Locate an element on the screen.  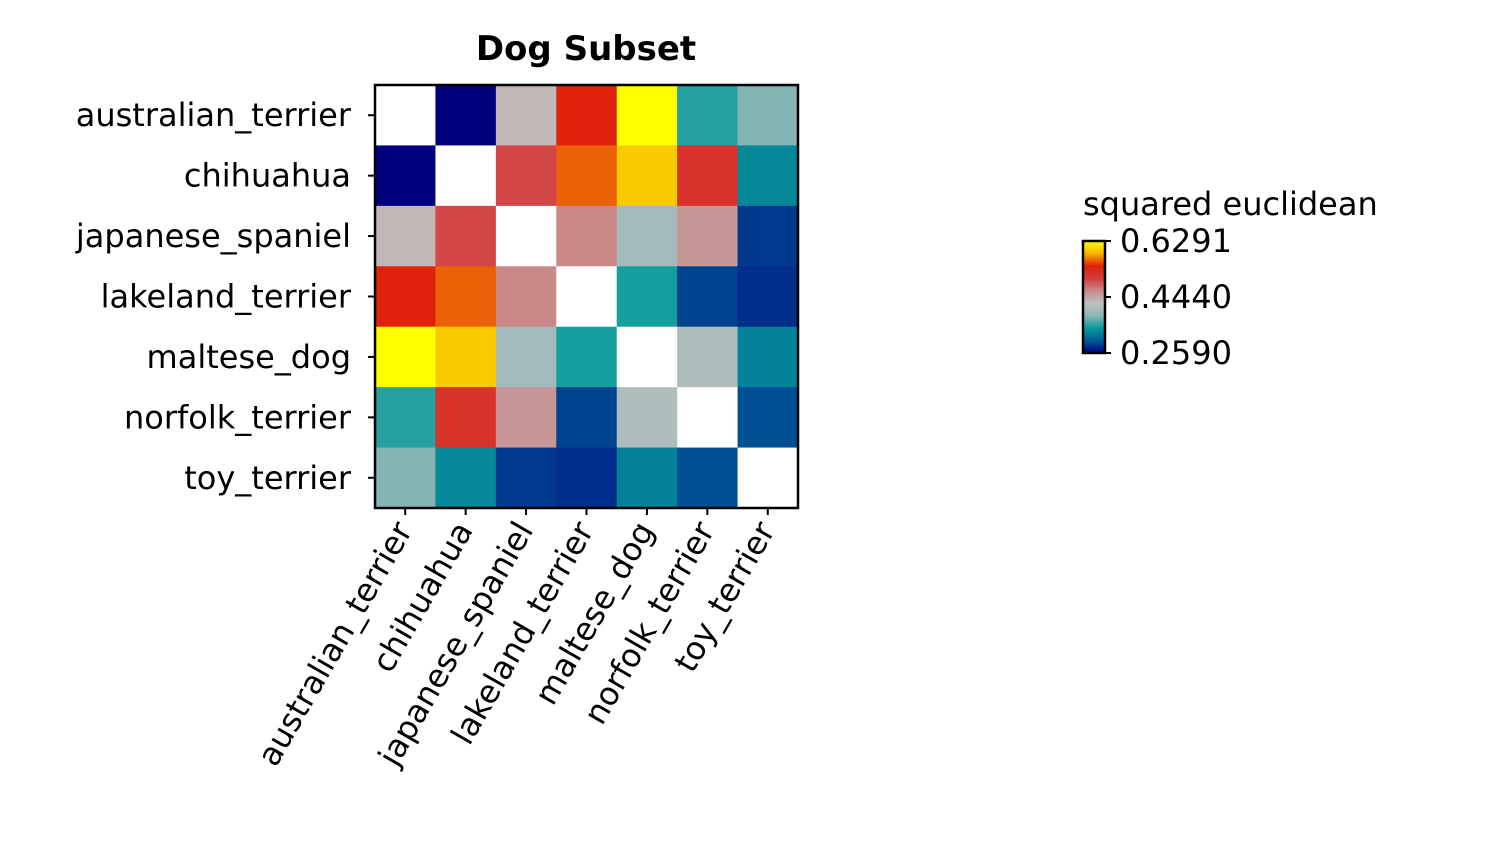
y-tick-label: lakeland_terrier is located at coordinates (226, 297).